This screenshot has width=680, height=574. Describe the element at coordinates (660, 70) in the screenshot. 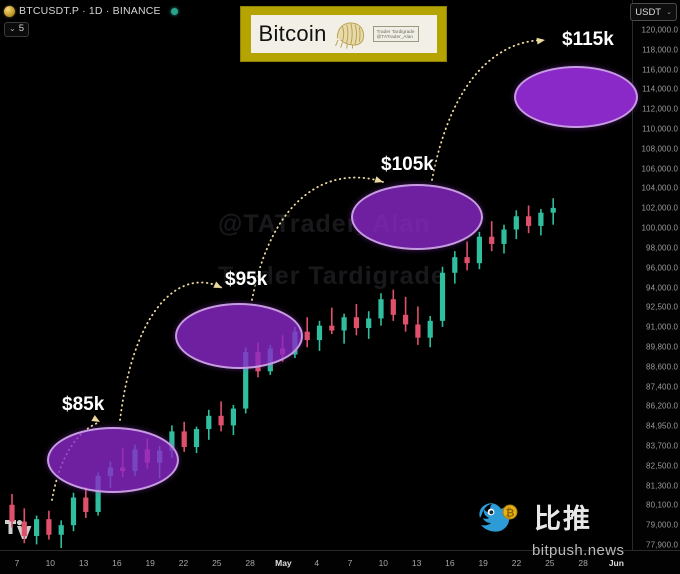

I see `price-tick: 116,000.0` at that location.